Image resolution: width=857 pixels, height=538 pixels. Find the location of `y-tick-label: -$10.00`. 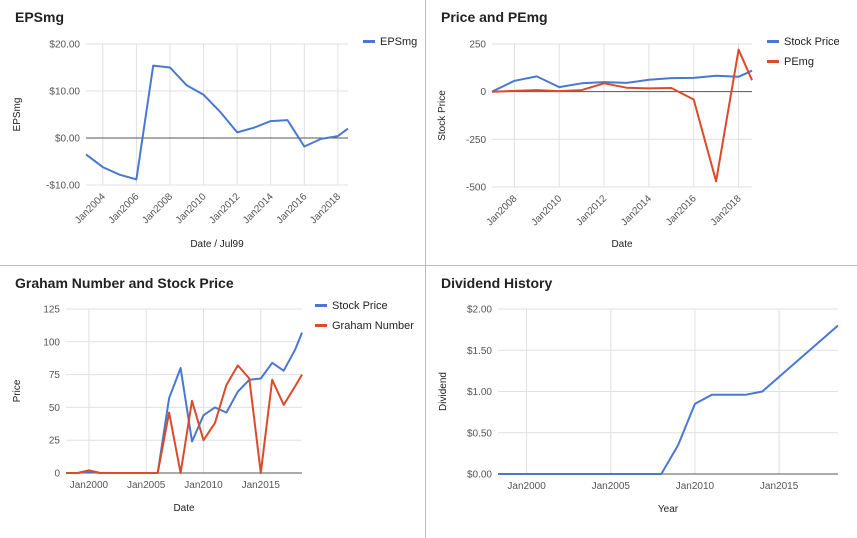

y-tick-label: -$10.00 is located at coordinates (63, 186).